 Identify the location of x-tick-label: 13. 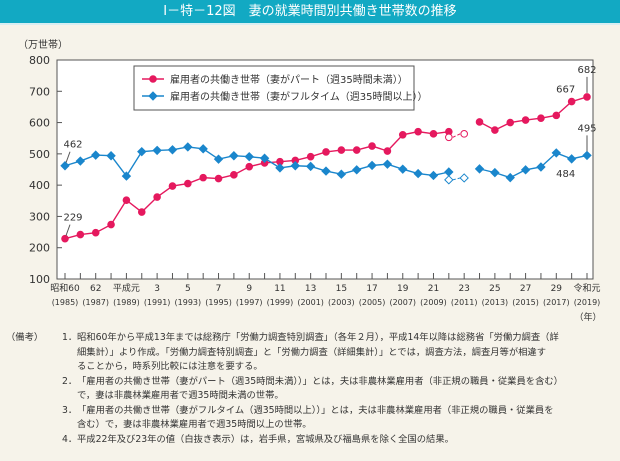
(310, 289).